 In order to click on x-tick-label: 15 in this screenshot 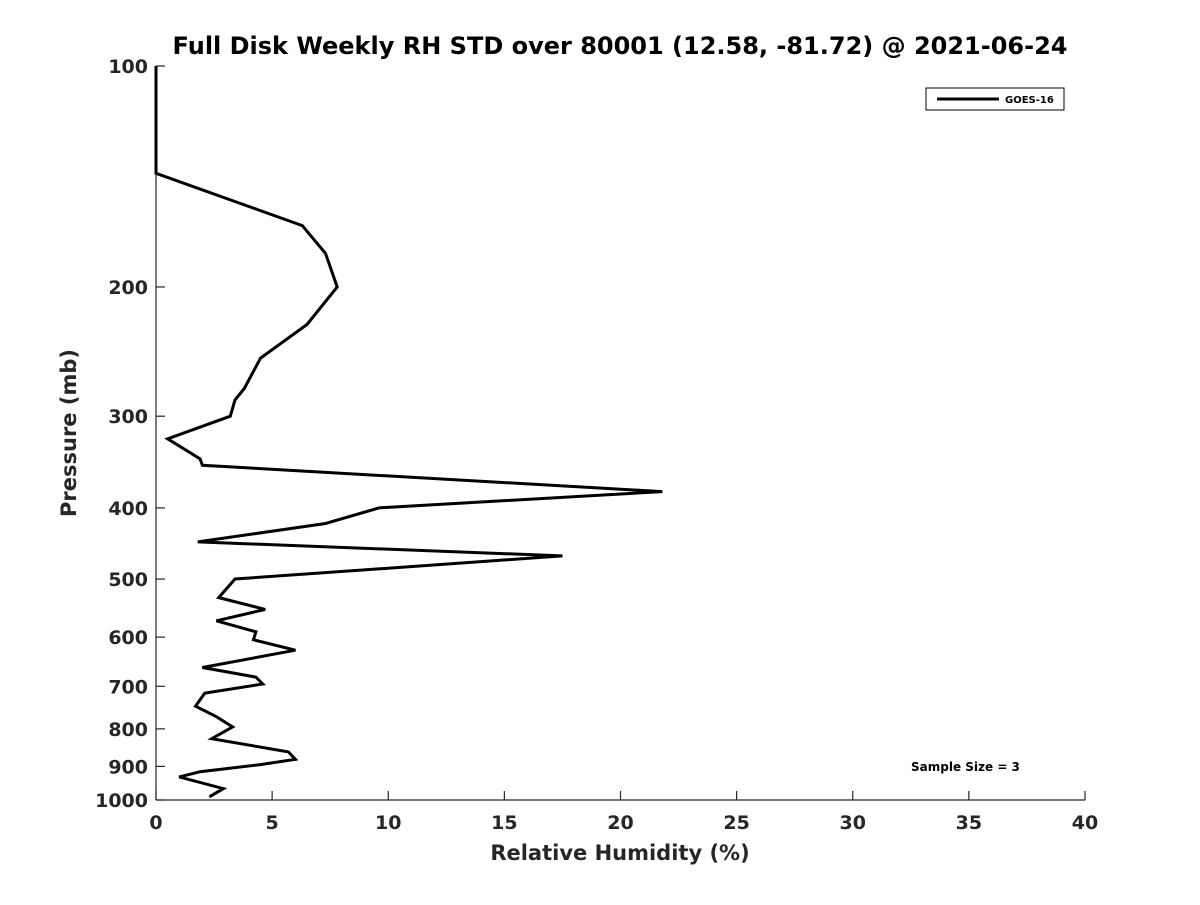, I will do `click(504, 823)`.